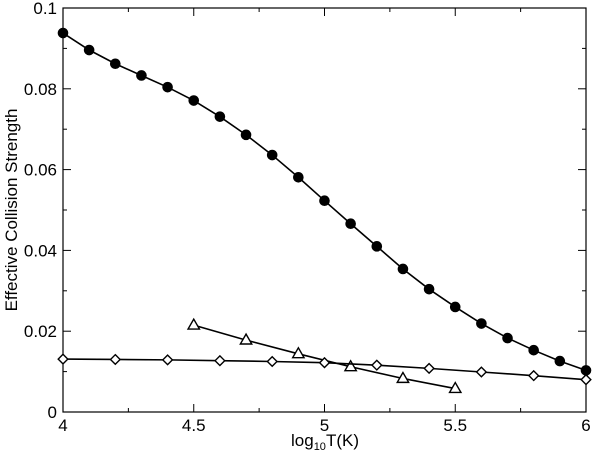  I want to click on x-tick-label: 5.5, so click(455, 425).